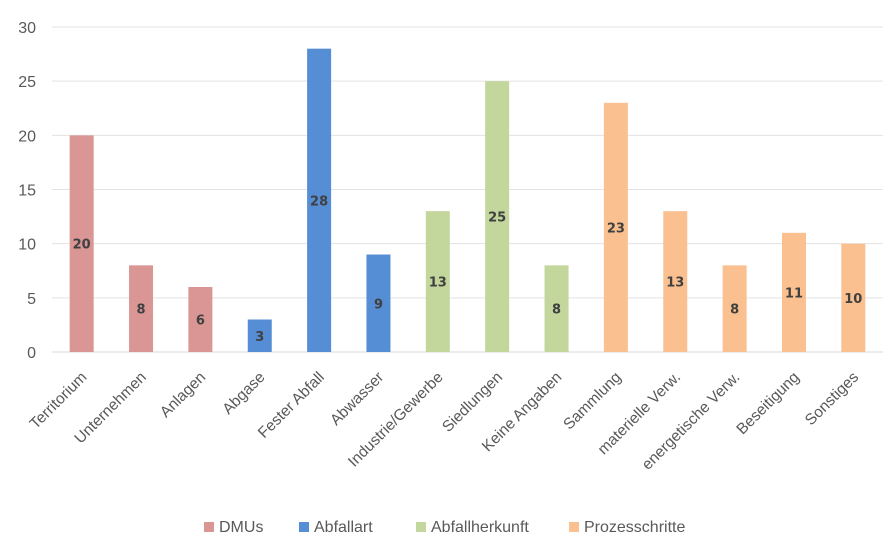  Describe the element at coordinates (343, 527) in the screenshot. I see `legend-label: Abfallart` at that location.